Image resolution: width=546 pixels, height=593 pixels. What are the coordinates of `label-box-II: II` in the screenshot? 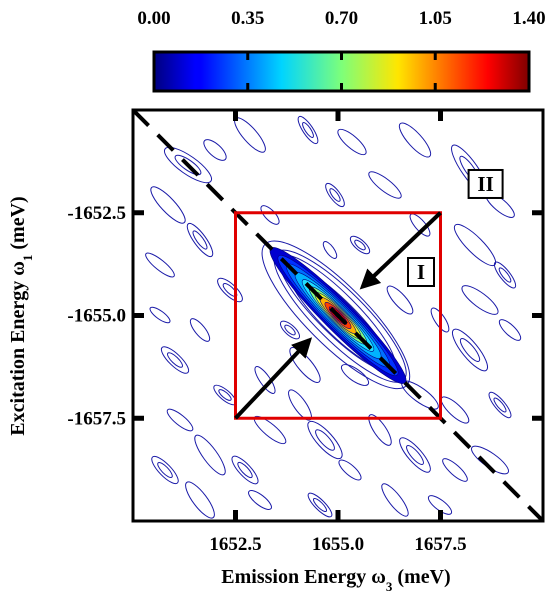 It's located at (485, 183).